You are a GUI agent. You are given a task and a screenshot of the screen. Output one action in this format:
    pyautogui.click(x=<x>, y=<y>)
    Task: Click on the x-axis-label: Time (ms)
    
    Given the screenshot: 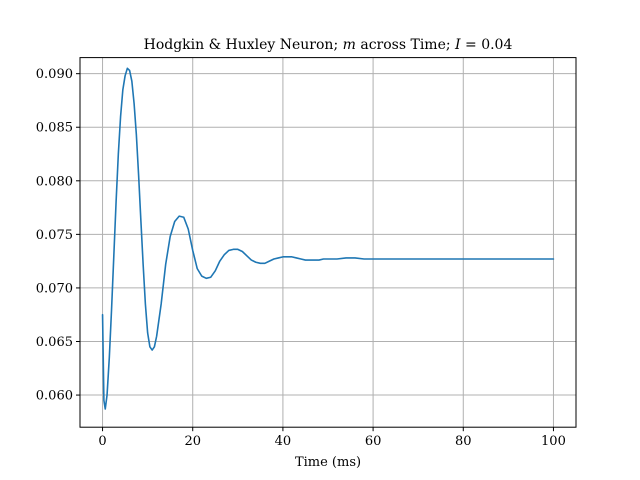 What is the action you would take?
    pyautogui.click(x=328, y=462)
    